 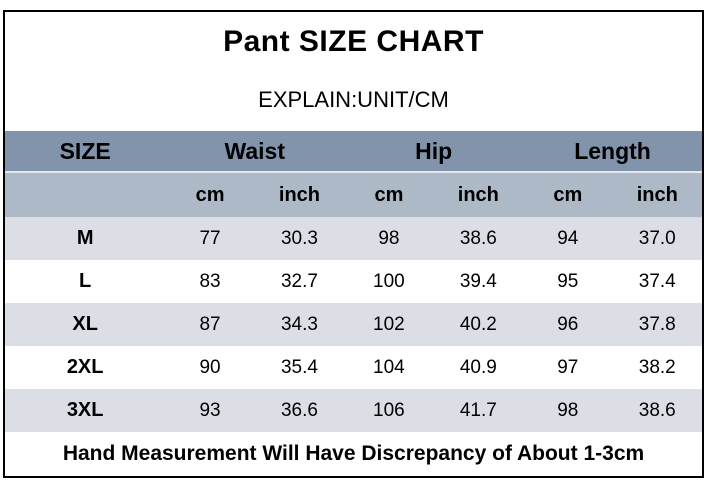 What do you see at coordinates (299, 281) in the screenshot?
I see `waist-inch-value: 32.7` at bounding box center [299, 281].